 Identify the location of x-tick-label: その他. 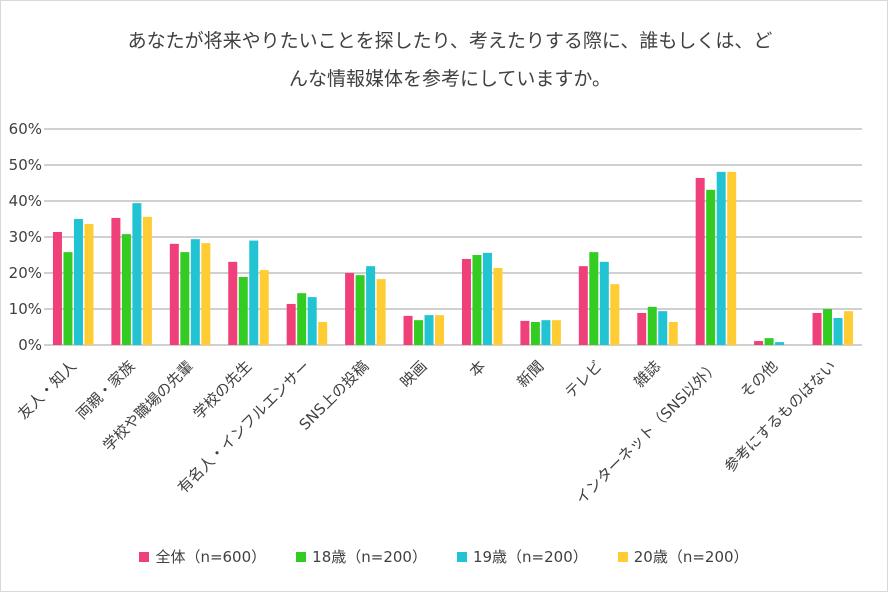
(759, 379).